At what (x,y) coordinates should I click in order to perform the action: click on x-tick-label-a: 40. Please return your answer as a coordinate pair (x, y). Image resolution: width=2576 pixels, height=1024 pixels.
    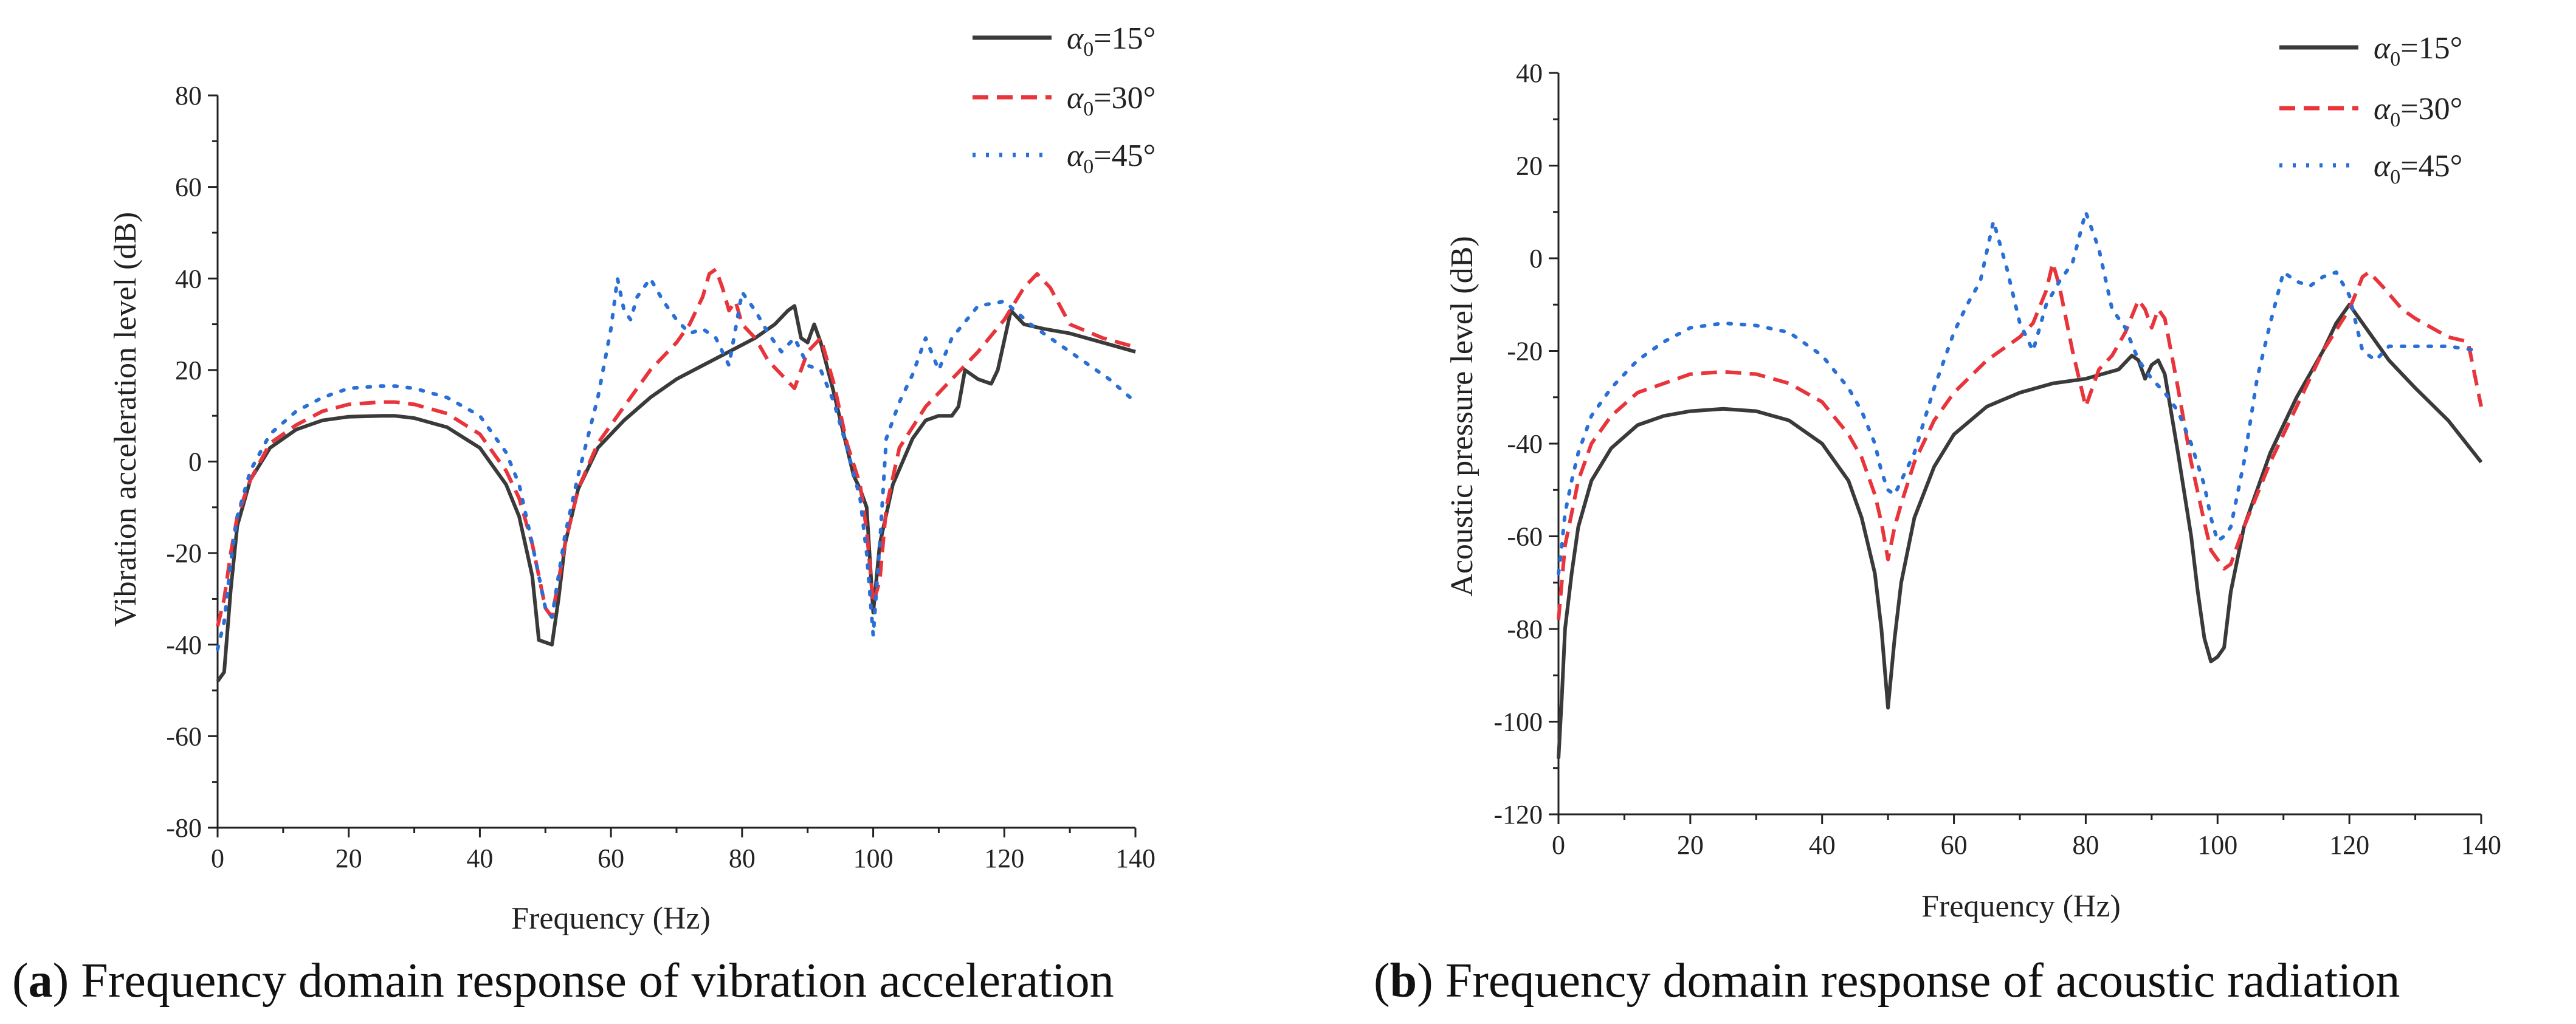
    Looking at the image, I should click on (479, 858).